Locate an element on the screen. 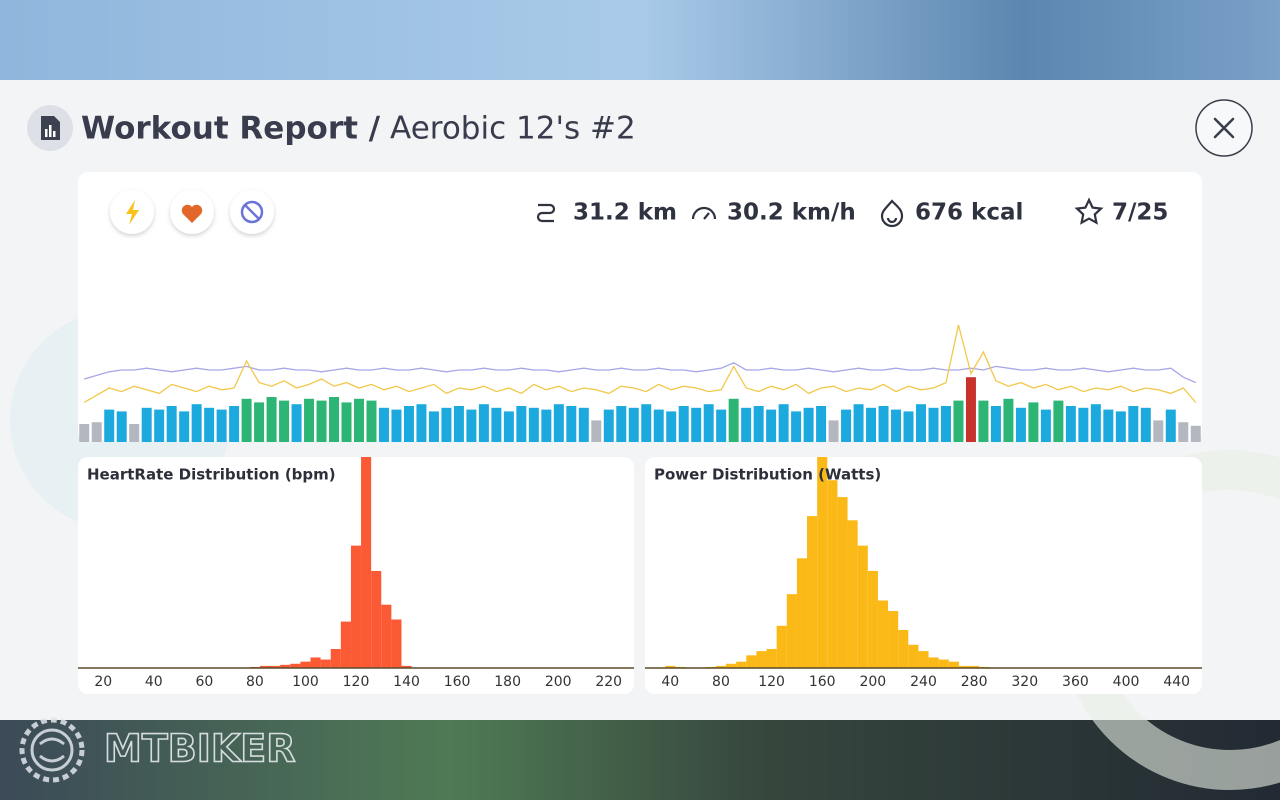 The height and width of the screenshot is (800, 1280). watermark-text: MTBIKER is located at coordinates (200, 749).